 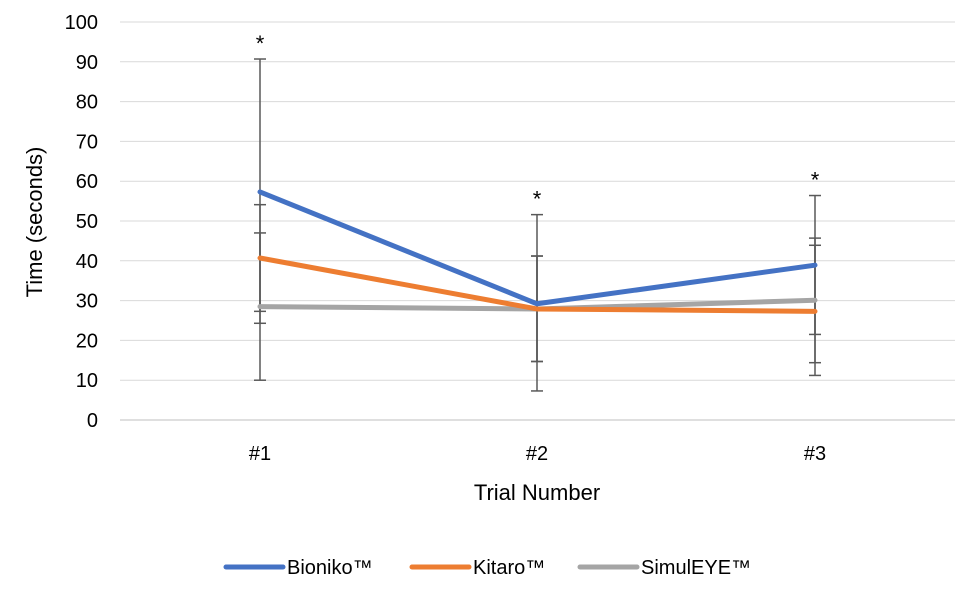 I want to click on y-tick-label: 10, so click(x=87, y=381).